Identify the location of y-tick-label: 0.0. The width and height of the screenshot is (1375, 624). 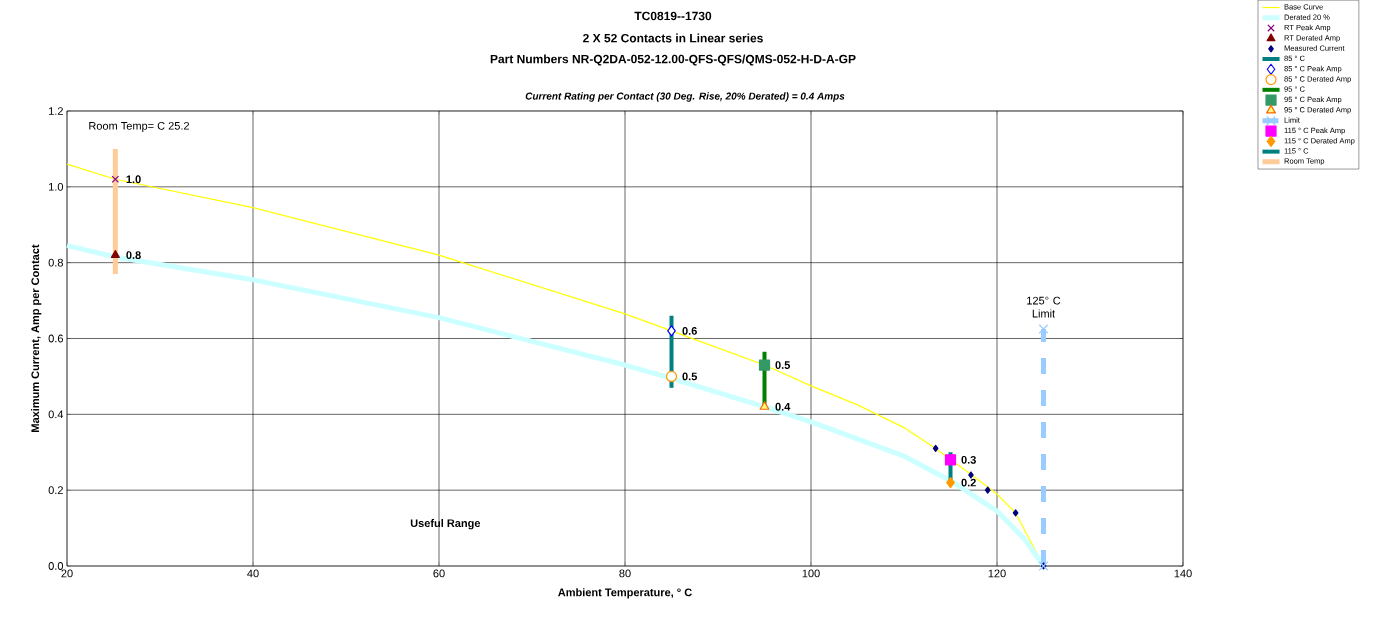
(56, 566).